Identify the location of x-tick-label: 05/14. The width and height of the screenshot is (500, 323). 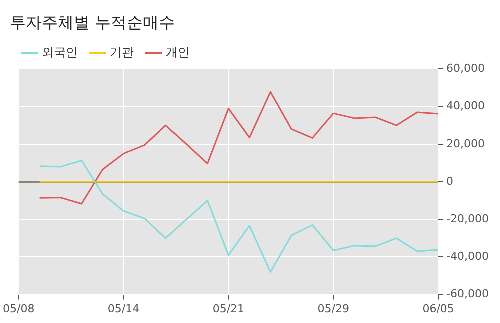
(124, 309).